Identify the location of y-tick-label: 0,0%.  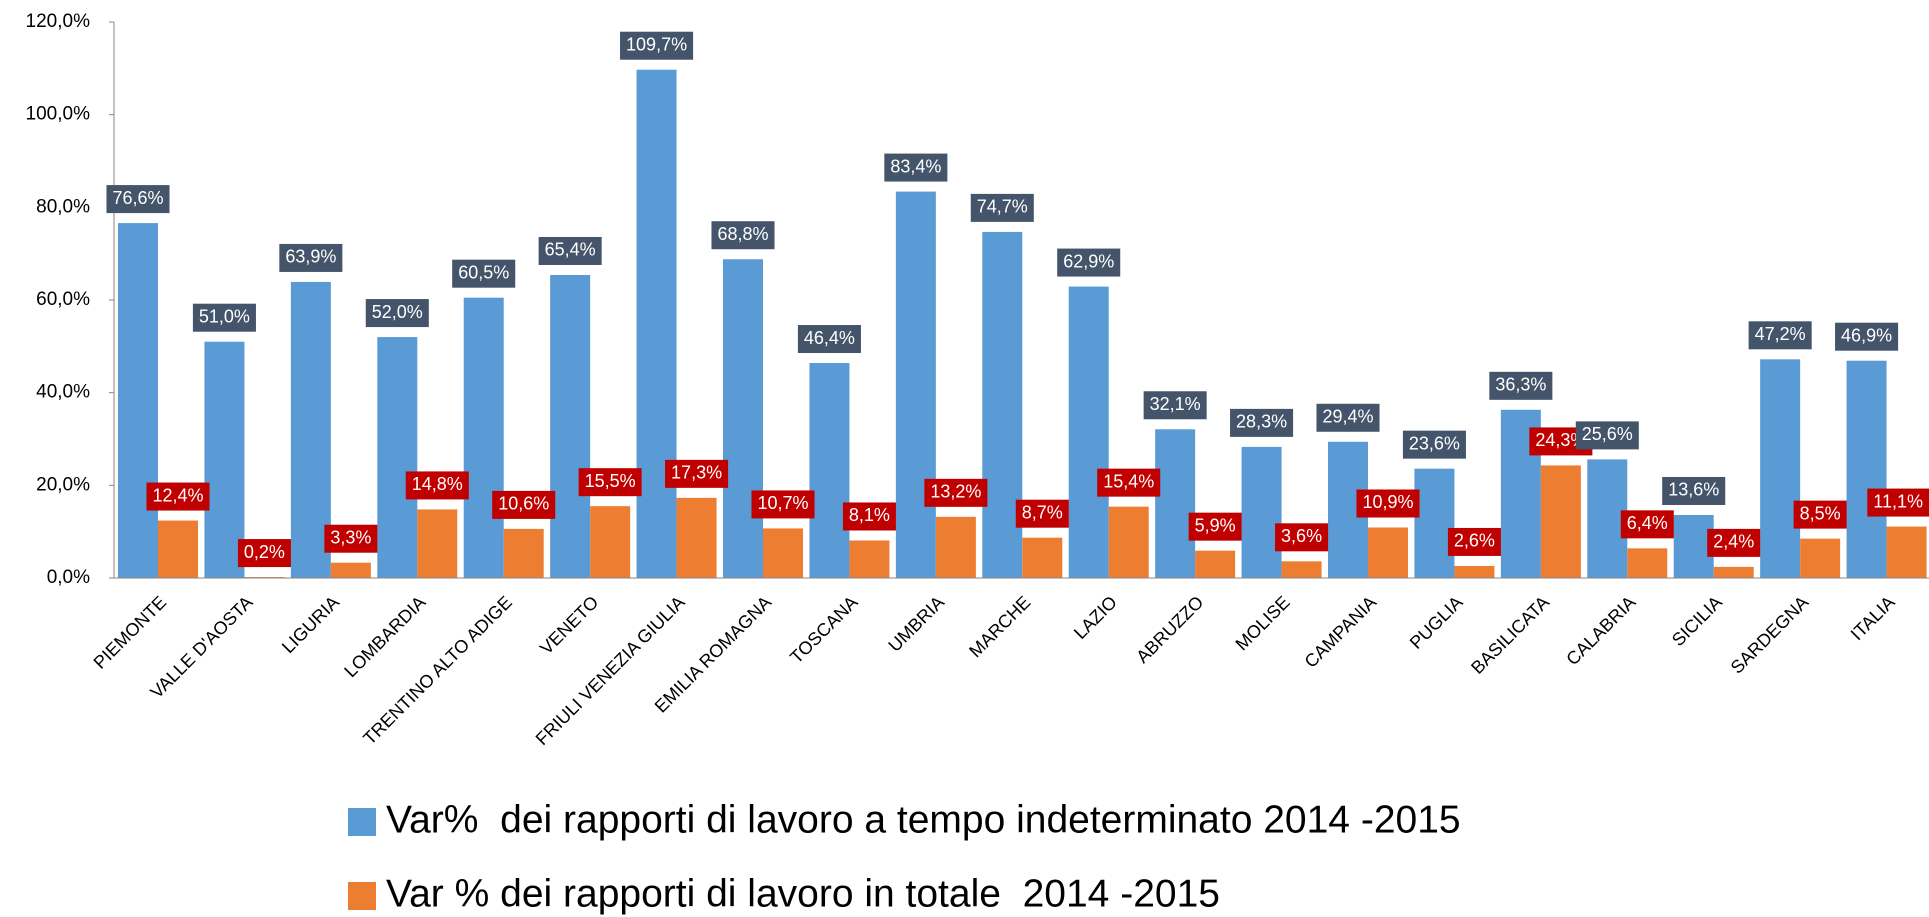
(68, 577).